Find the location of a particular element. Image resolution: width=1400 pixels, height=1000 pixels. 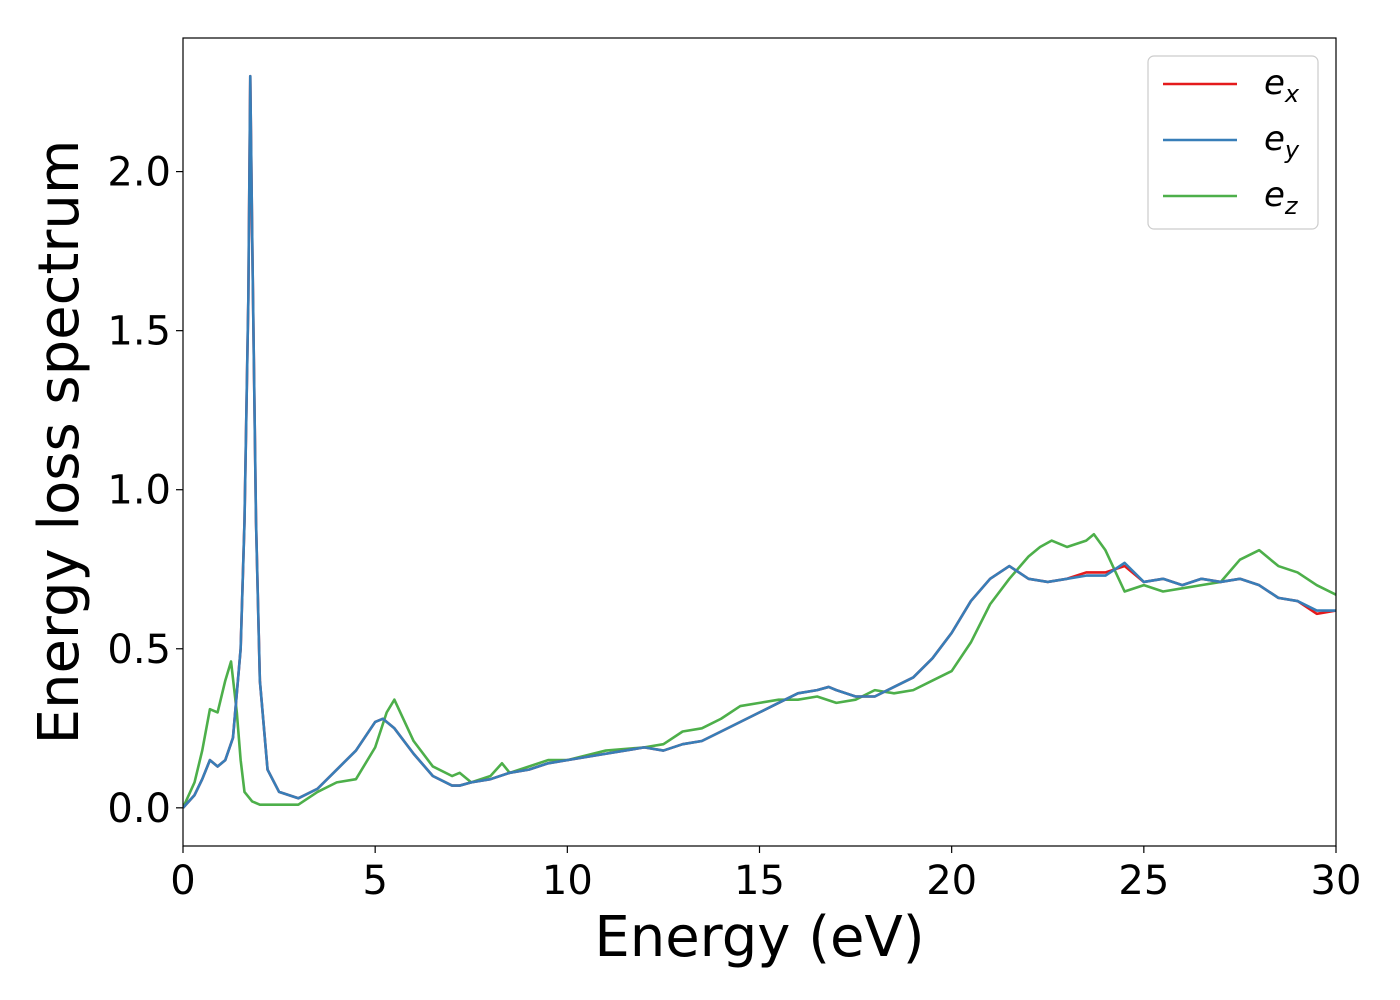

x-tick-label: 20 is located at coordinates (951, 881).